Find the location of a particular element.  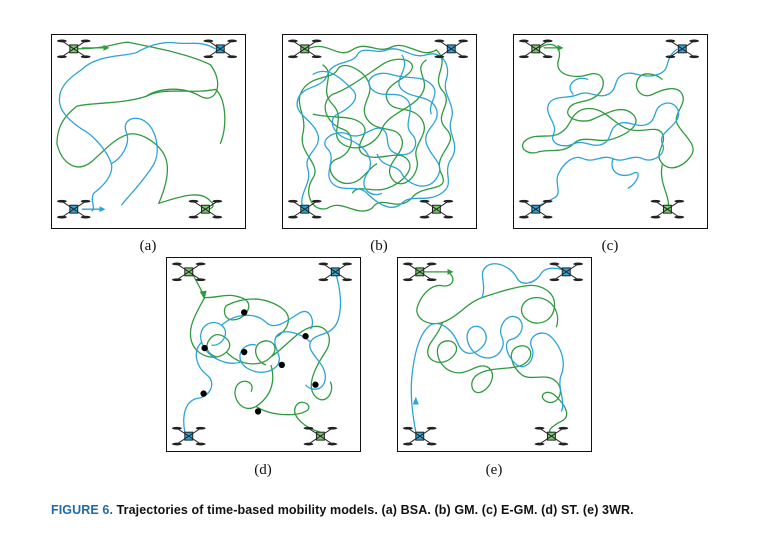

panel-d is located at coordinates (263, 354).